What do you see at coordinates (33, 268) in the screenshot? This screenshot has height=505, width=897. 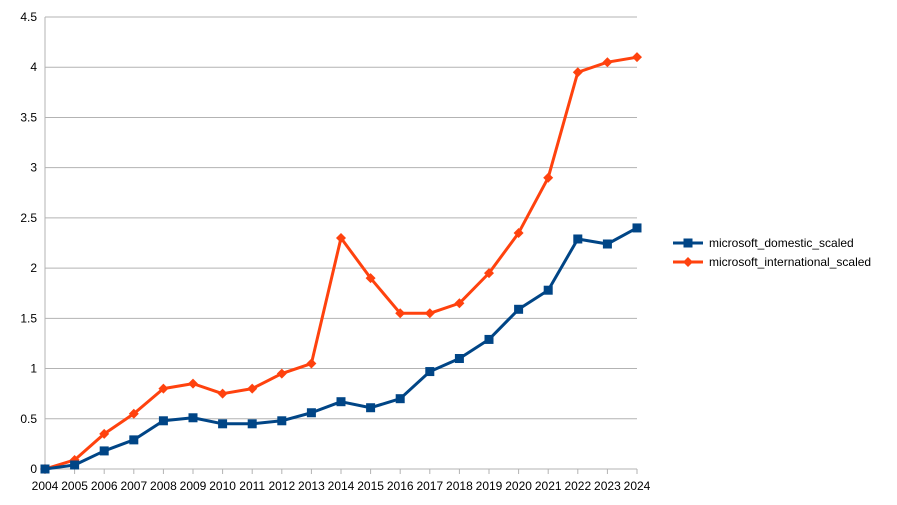 I see `y-tick-label: 2` at bounding box center [33, 268].